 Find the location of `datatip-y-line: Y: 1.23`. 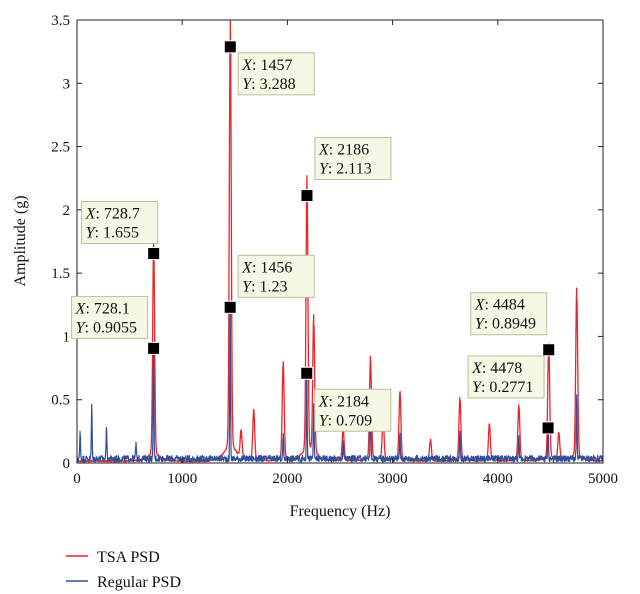

datatip-y-line: Y: 1.23 is located at coordinates (264, 286).